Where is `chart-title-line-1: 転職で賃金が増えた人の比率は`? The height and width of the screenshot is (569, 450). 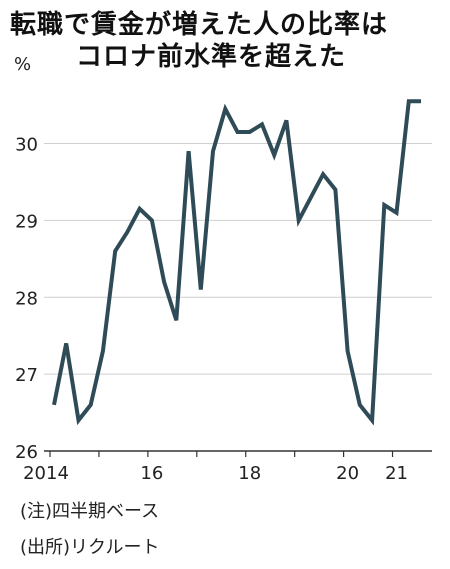
chart-title-line-1: 転職で賃金が増えた人の比率は is located at coordinates (199, 25).